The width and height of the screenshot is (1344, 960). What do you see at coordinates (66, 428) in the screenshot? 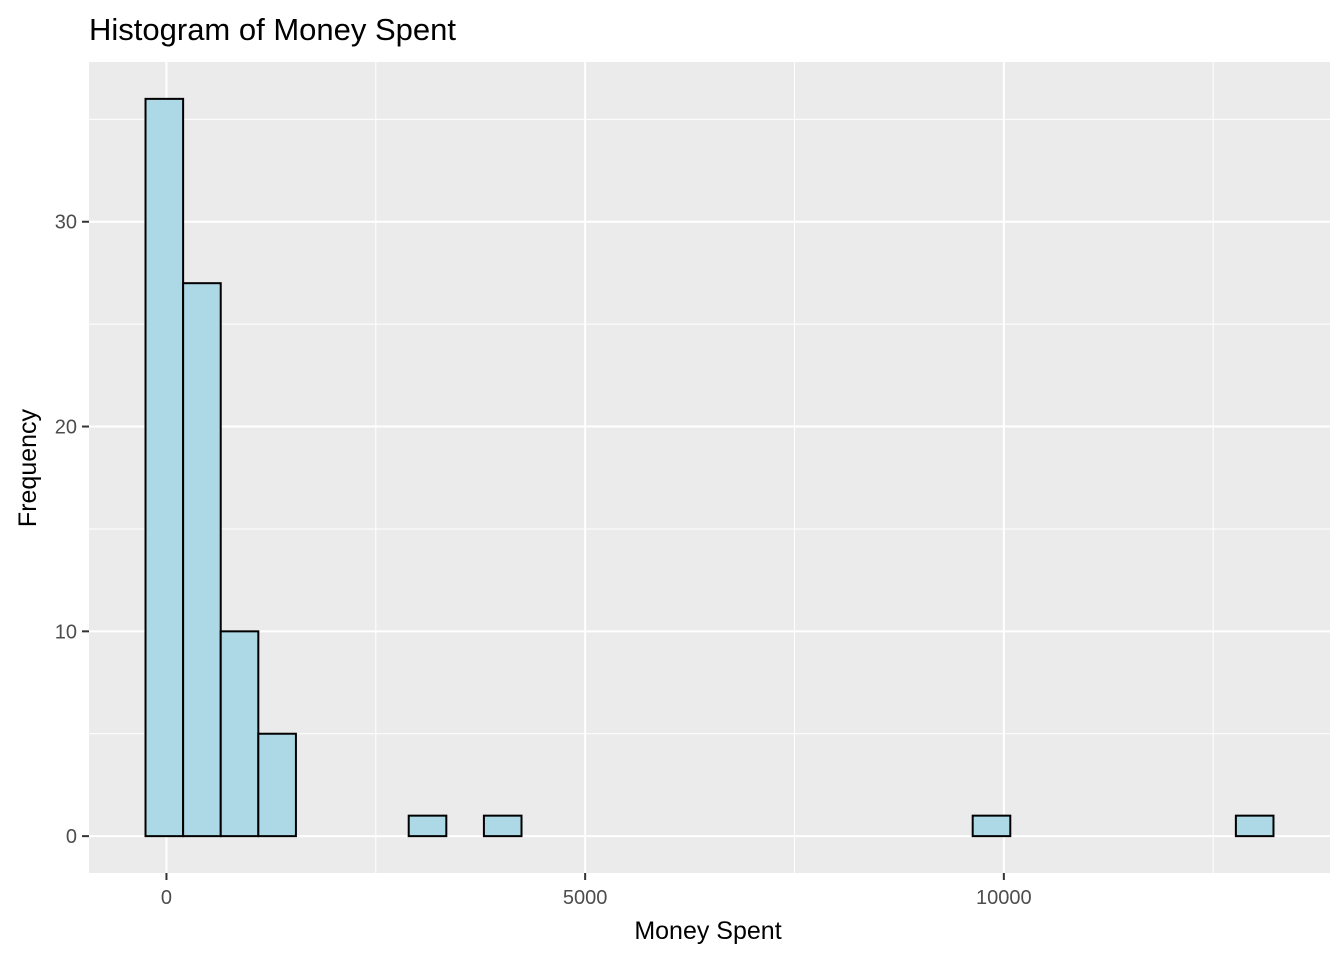
I see `y-tick-label: 20` at bounding box center [66, 428].